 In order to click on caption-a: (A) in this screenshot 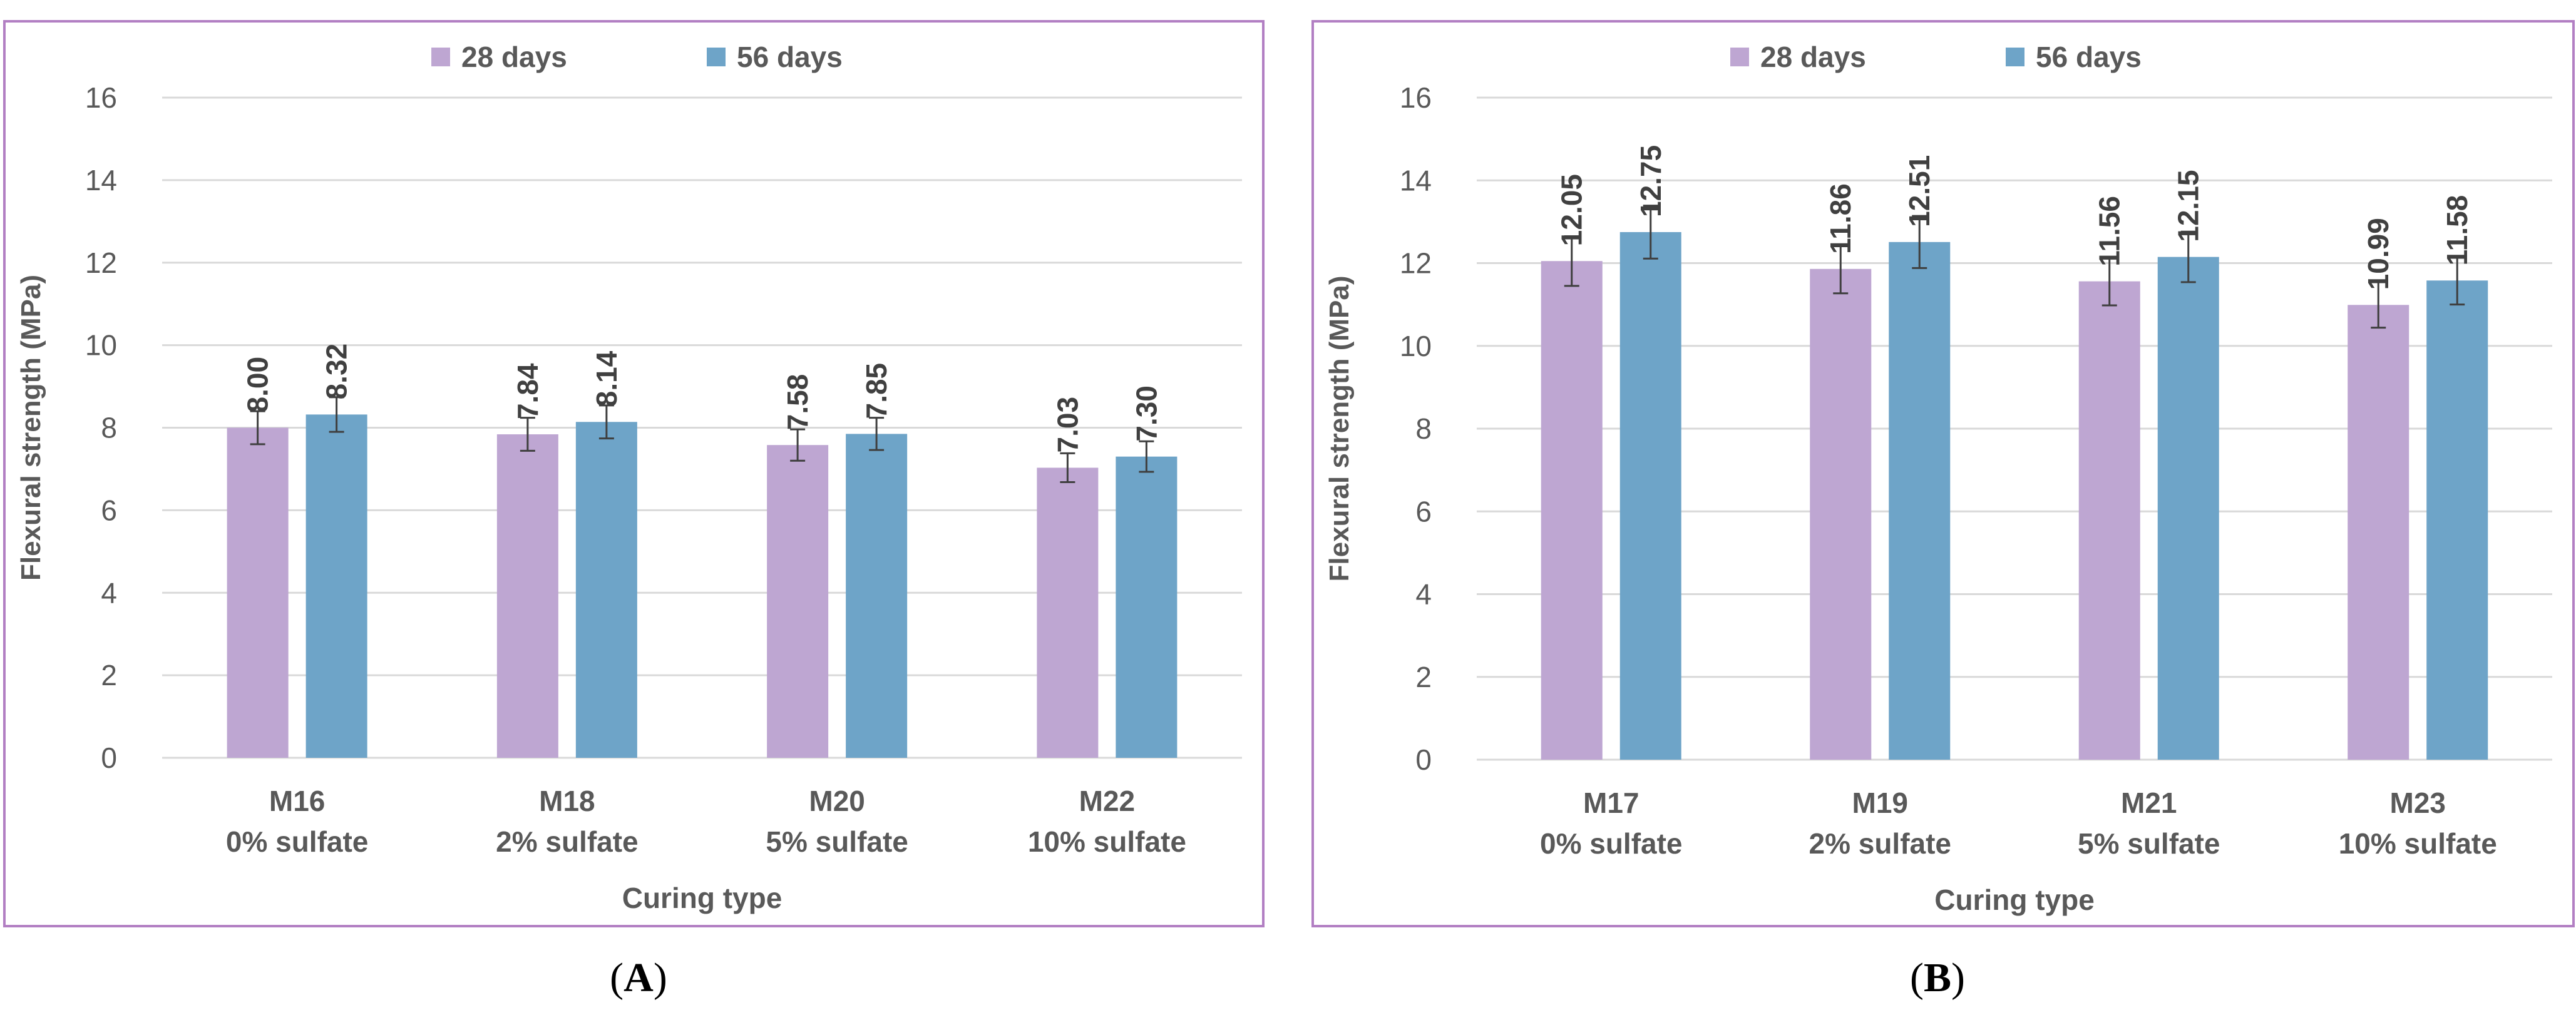, I will do `click(638, 978)`.